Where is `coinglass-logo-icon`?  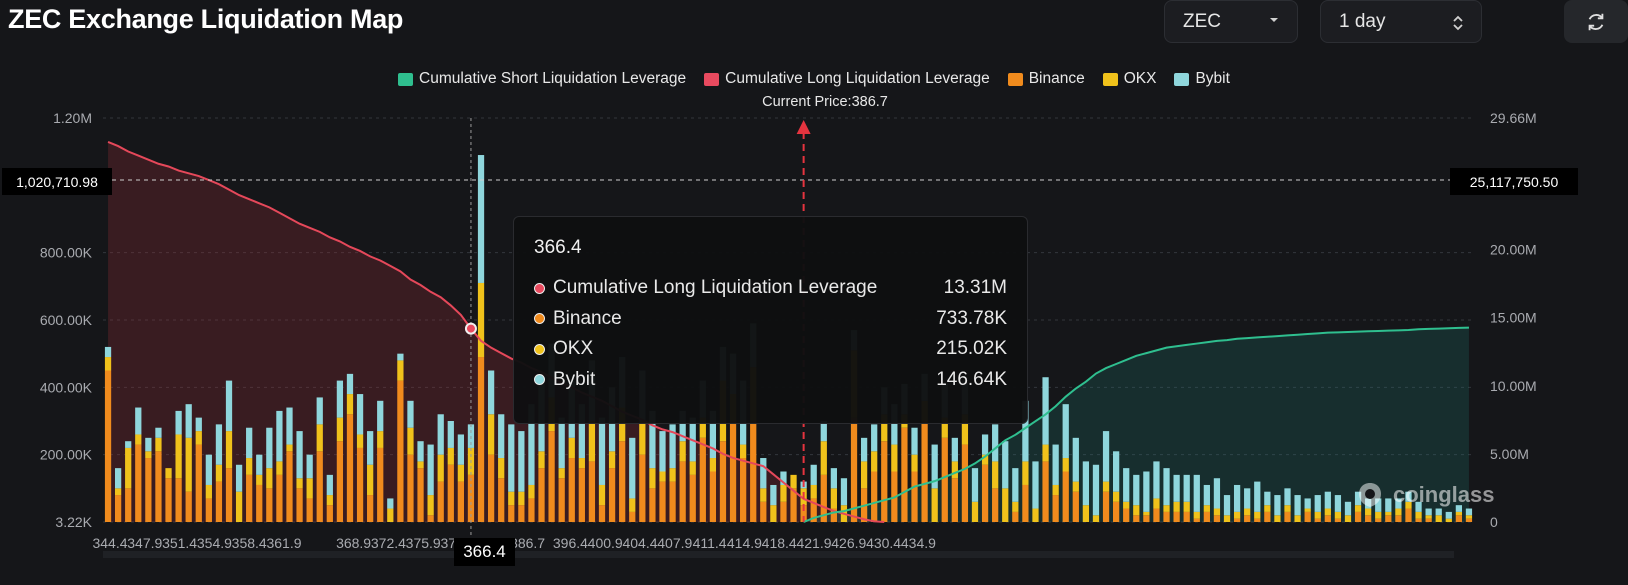 coinglass-logo-icon is located at coordinates (1370, 495).